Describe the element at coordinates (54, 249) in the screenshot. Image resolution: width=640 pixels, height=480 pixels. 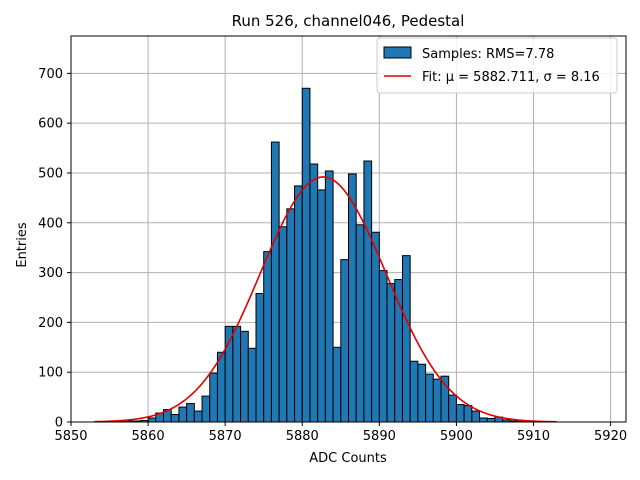
I see `y-axis-ticks: 0 100 200 300 400 500 600 700` at that location.